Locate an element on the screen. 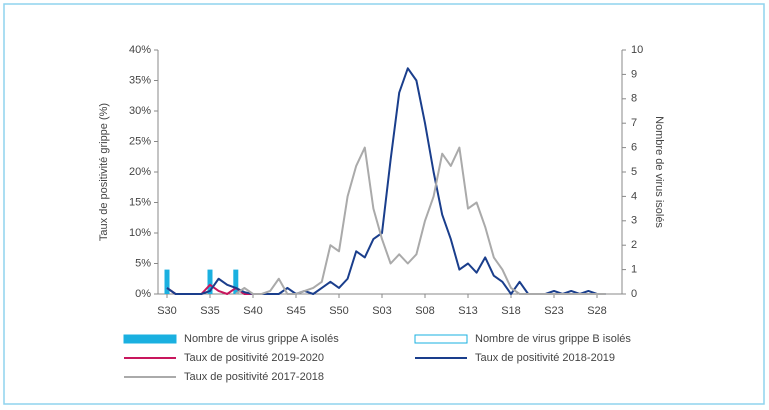  legend-label: Nombre de virus grippe B isolés is located at coordinates (553, 339).